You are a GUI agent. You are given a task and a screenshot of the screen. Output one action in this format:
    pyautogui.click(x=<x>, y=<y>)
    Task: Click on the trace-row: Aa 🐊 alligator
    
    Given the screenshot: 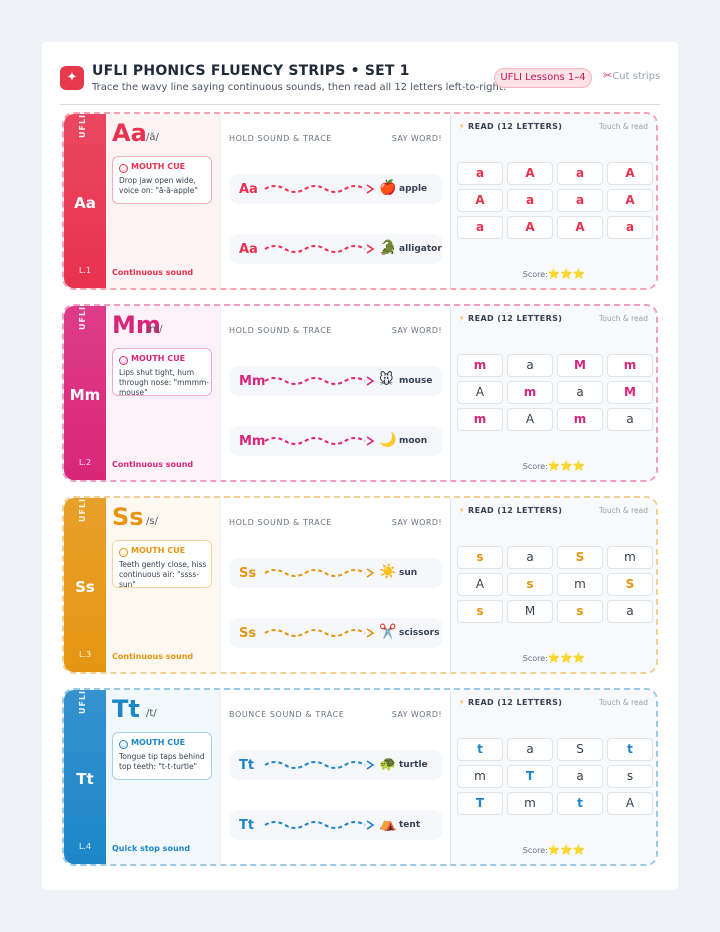 What is the action you would take?
    pyautogui.click(x=336, y=249)
    